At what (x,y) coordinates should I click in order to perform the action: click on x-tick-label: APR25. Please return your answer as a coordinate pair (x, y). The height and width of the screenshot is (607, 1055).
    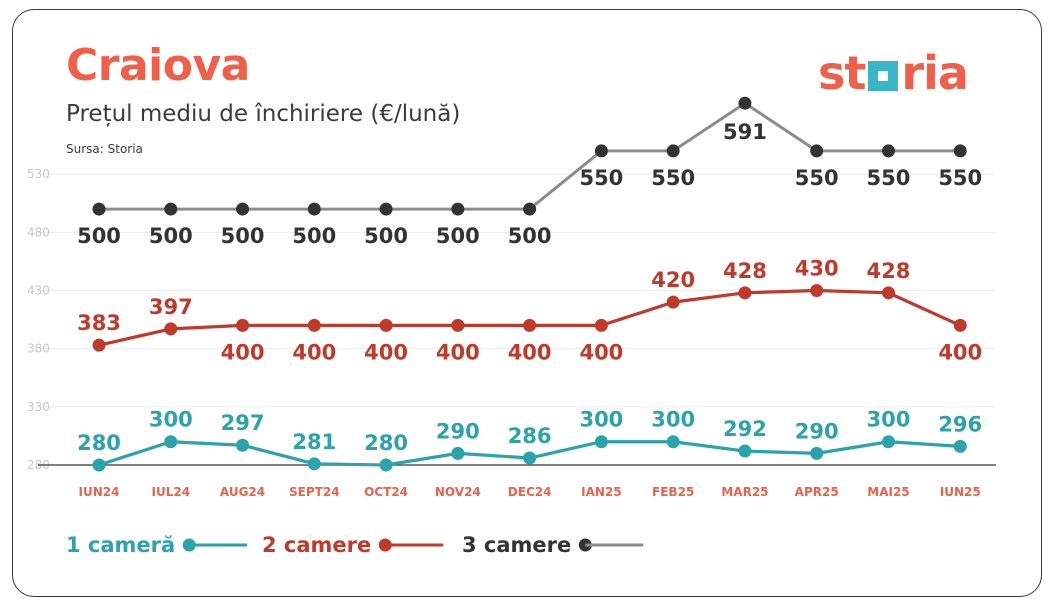
    Looking at the image, I should click on (817, 492).